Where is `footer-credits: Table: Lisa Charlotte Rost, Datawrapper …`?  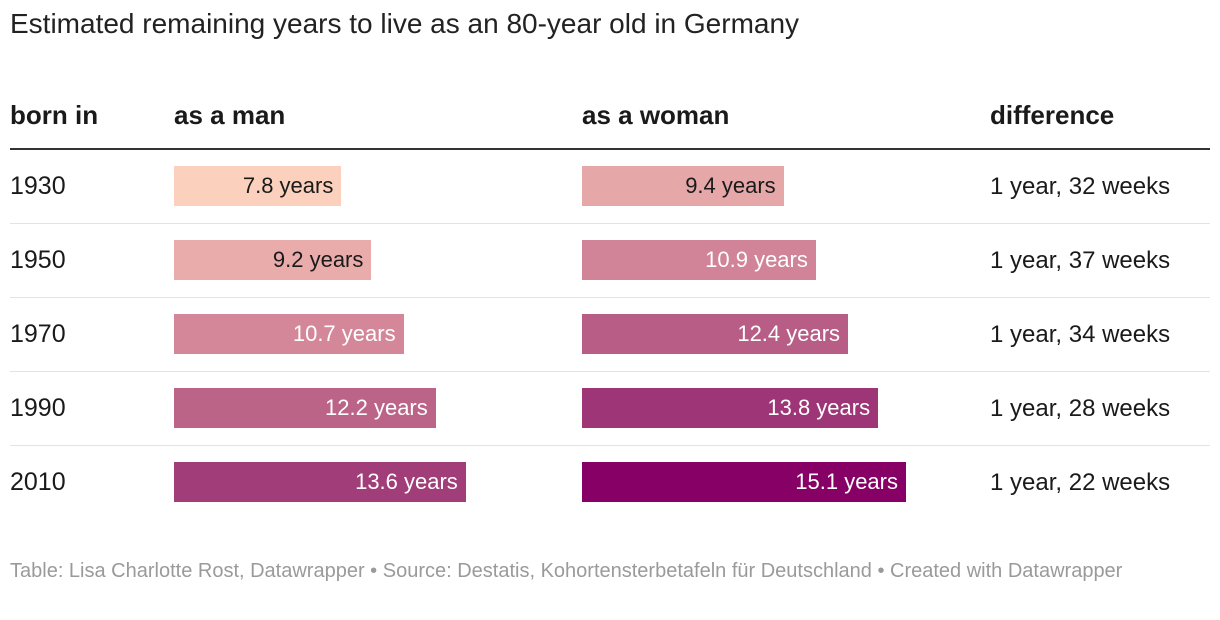
footer-credits: Table: Lisa Charlotte Rost, Datawrapper … is located at coordinates (566, 571).